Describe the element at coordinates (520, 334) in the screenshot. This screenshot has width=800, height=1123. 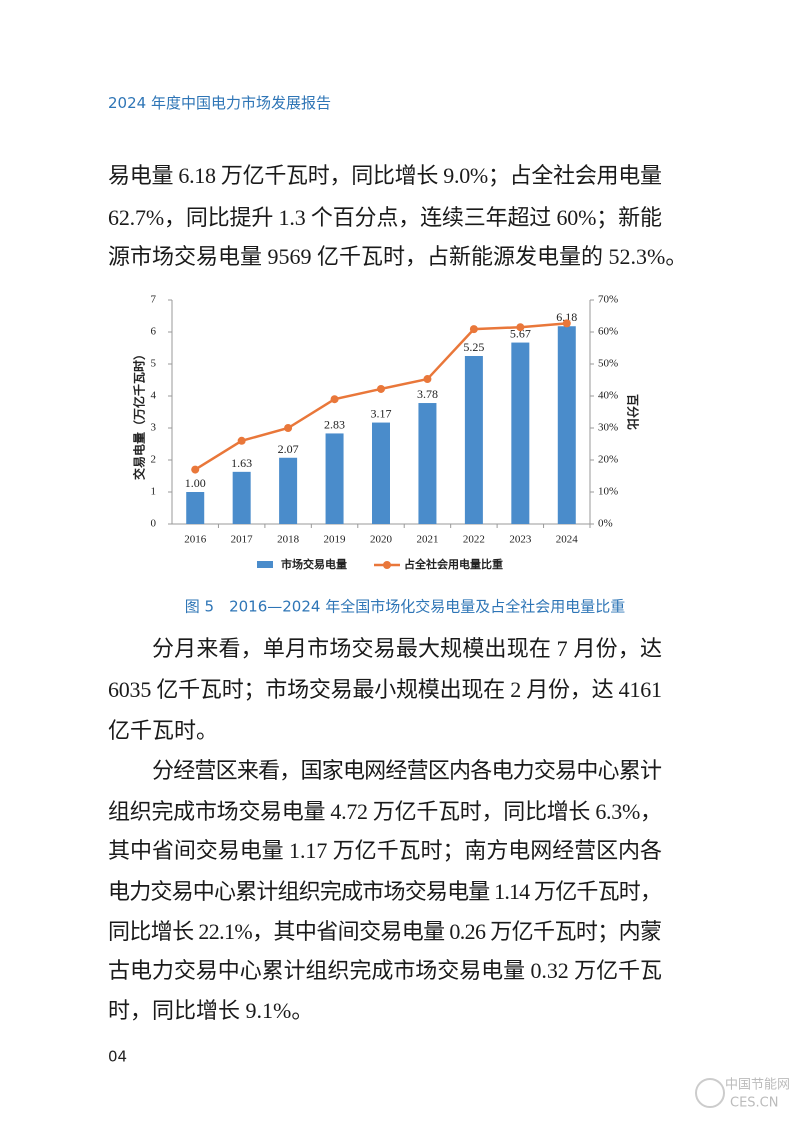
I see `bar-value-label: 5.67` at that location.